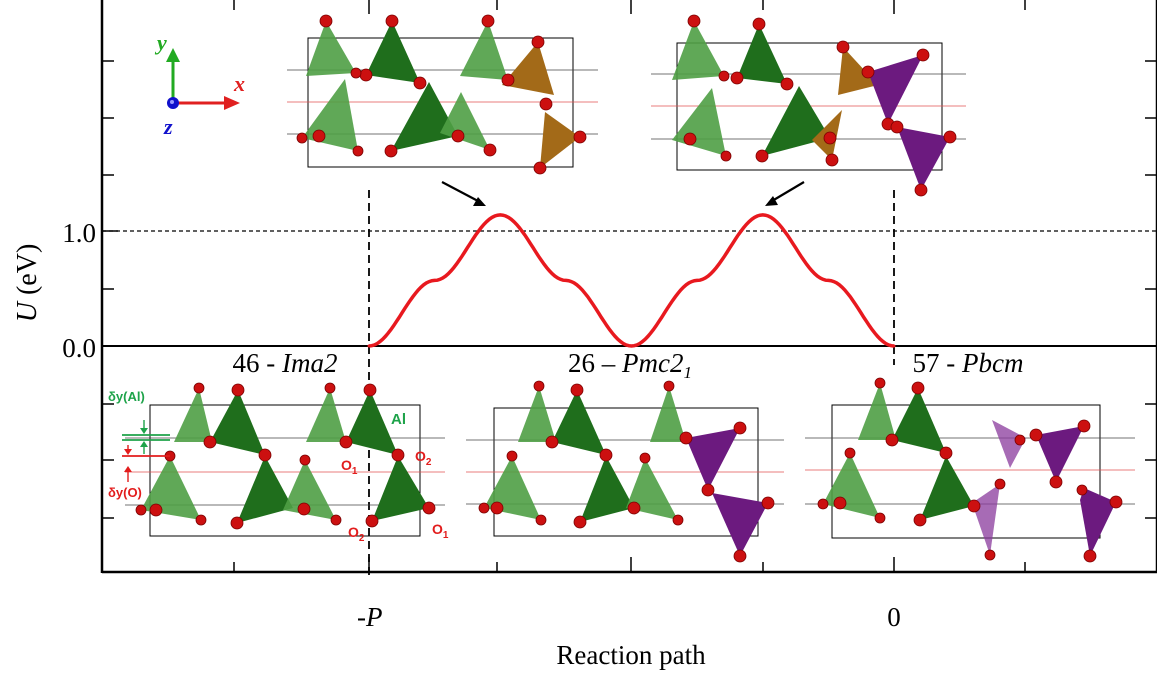  I want to click on annotation-dy-al: δy(Al), so click(126, 396).